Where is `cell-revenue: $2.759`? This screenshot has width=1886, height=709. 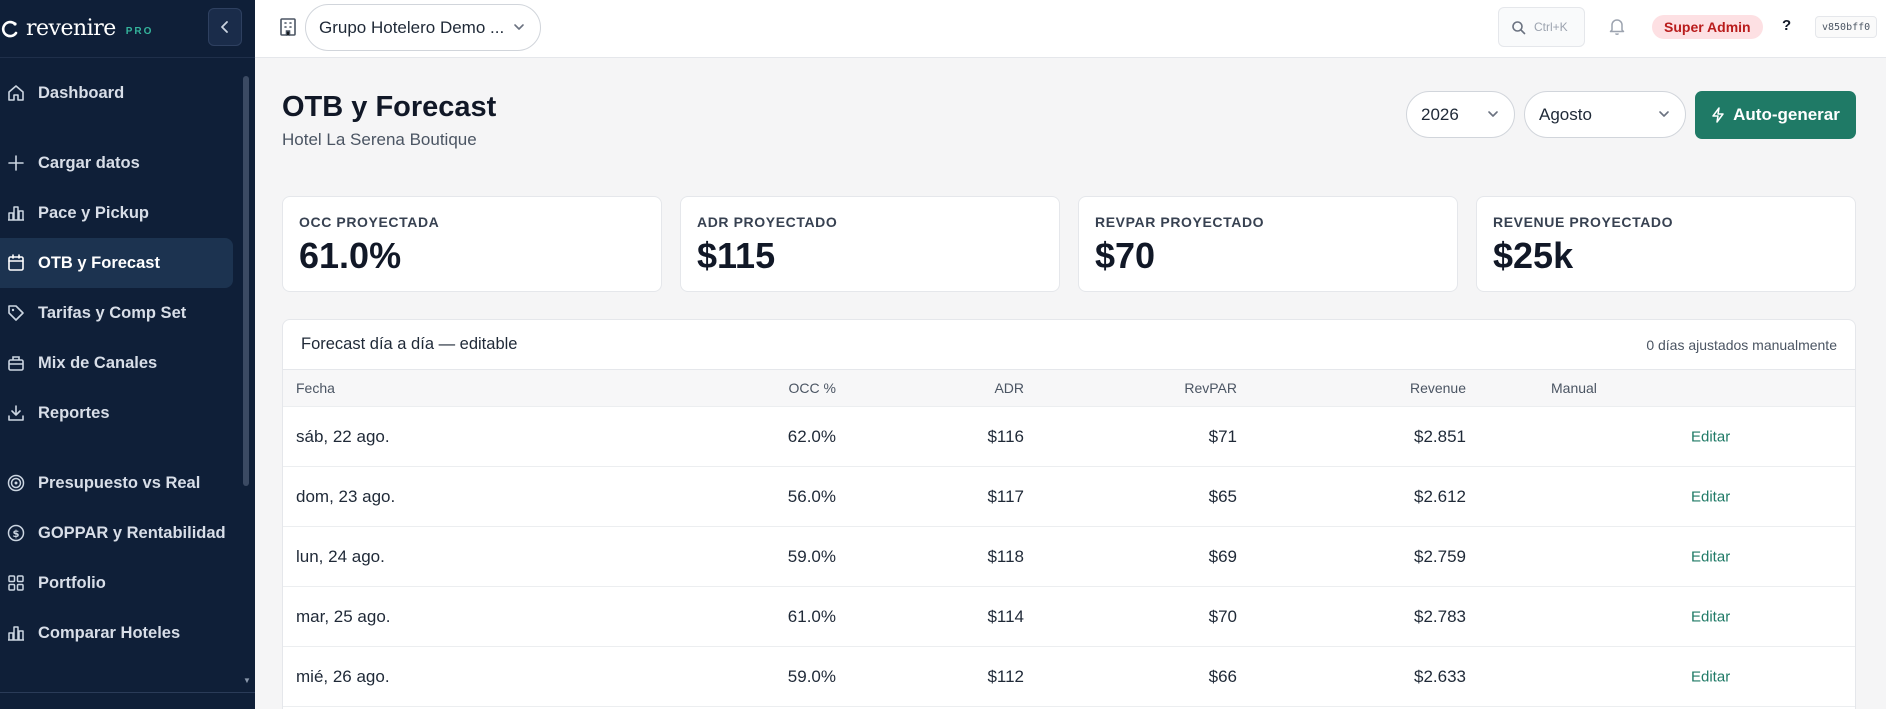 cell-revenue: $2.759 is located at coordinates (1440, 556).